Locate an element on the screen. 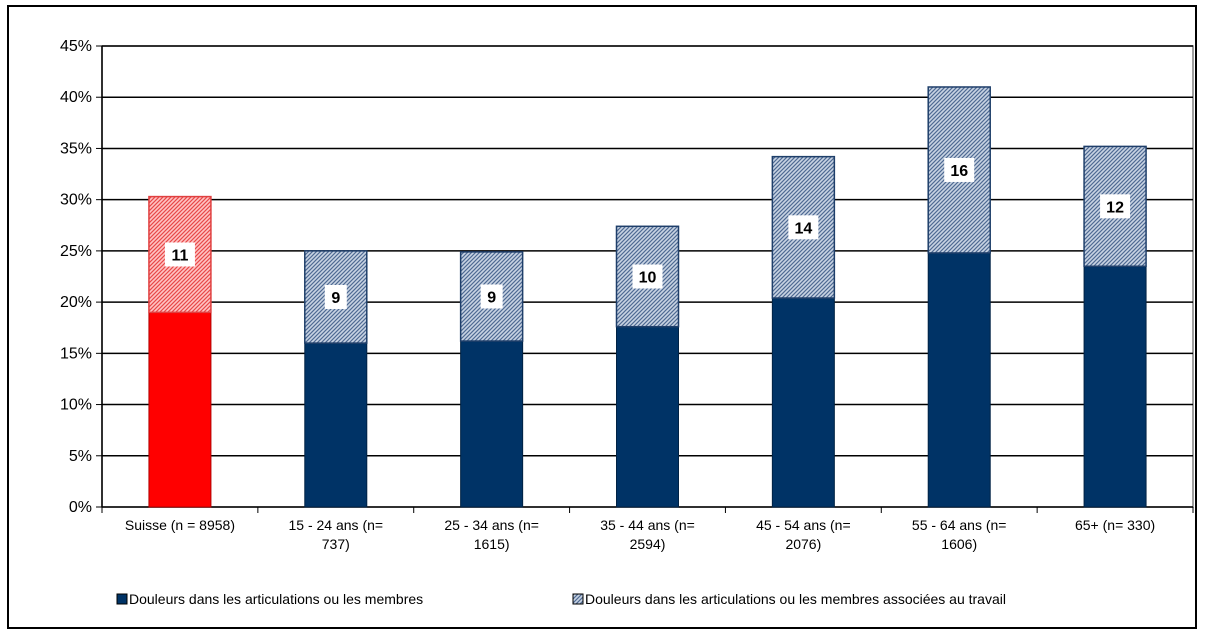 The width and height of the screenshot is (1206, 635). x-tick-label: 45 - 54 ans (n= is located at coordinates (803, 525).